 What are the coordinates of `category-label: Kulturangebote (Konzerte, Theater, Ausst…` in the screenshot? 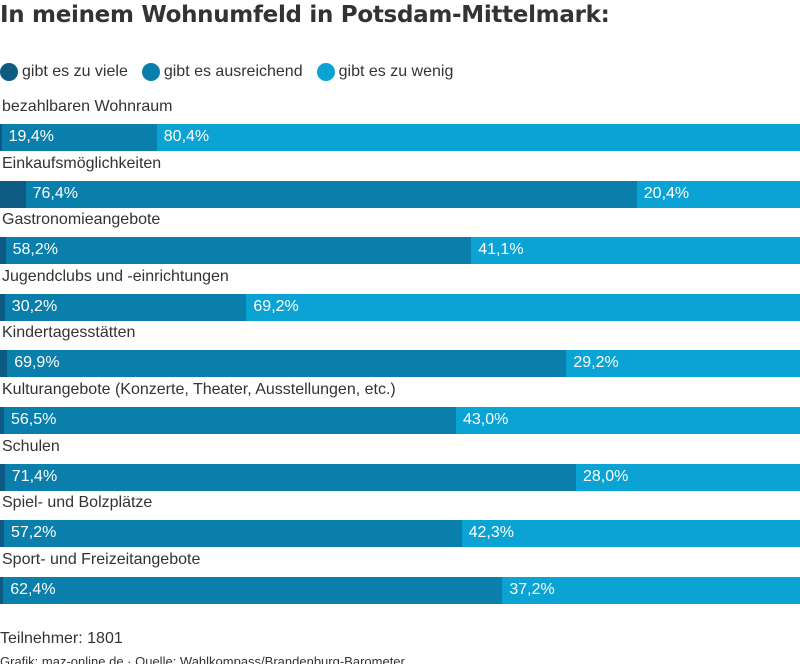 It's located at (199, 389).